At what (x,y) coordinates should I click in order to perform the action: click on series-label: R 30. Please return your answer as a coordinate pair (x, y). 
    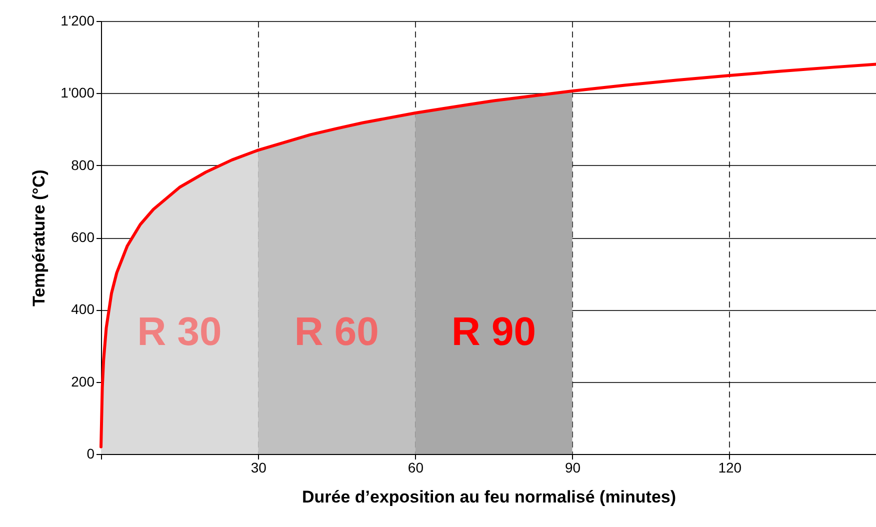
    Looking at the image, I should click on (179, 332).